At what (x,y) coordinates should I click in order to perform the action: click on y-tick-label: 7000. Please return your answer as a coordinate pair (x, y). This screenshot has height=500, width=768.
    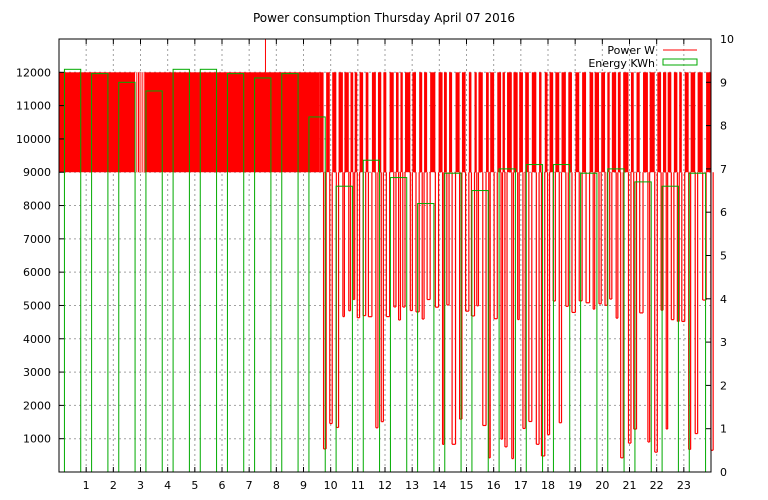
    Looking at the image, I should click on (37, 239).